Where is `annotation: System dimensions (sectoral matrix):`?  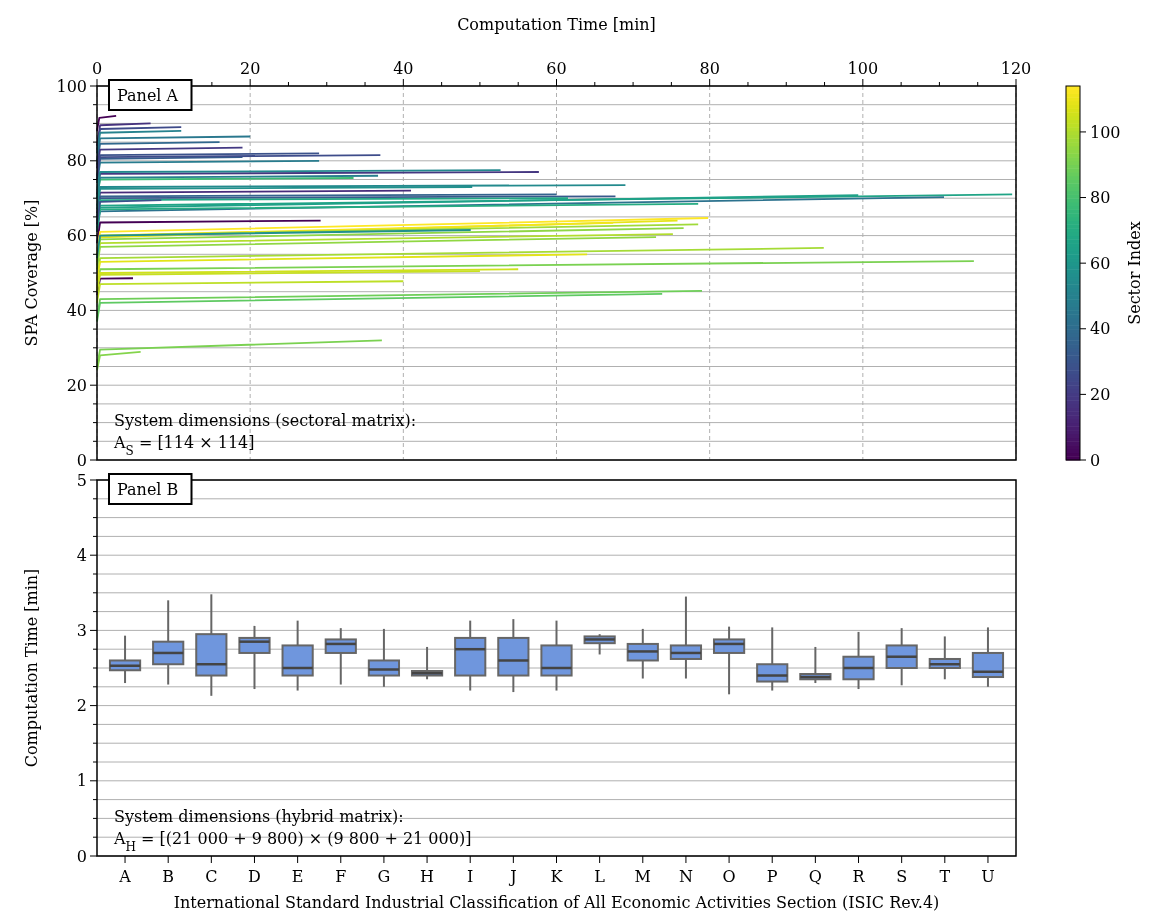 annotation: System dimensions (sectoral matrix): is located at coordinates (265, 420).